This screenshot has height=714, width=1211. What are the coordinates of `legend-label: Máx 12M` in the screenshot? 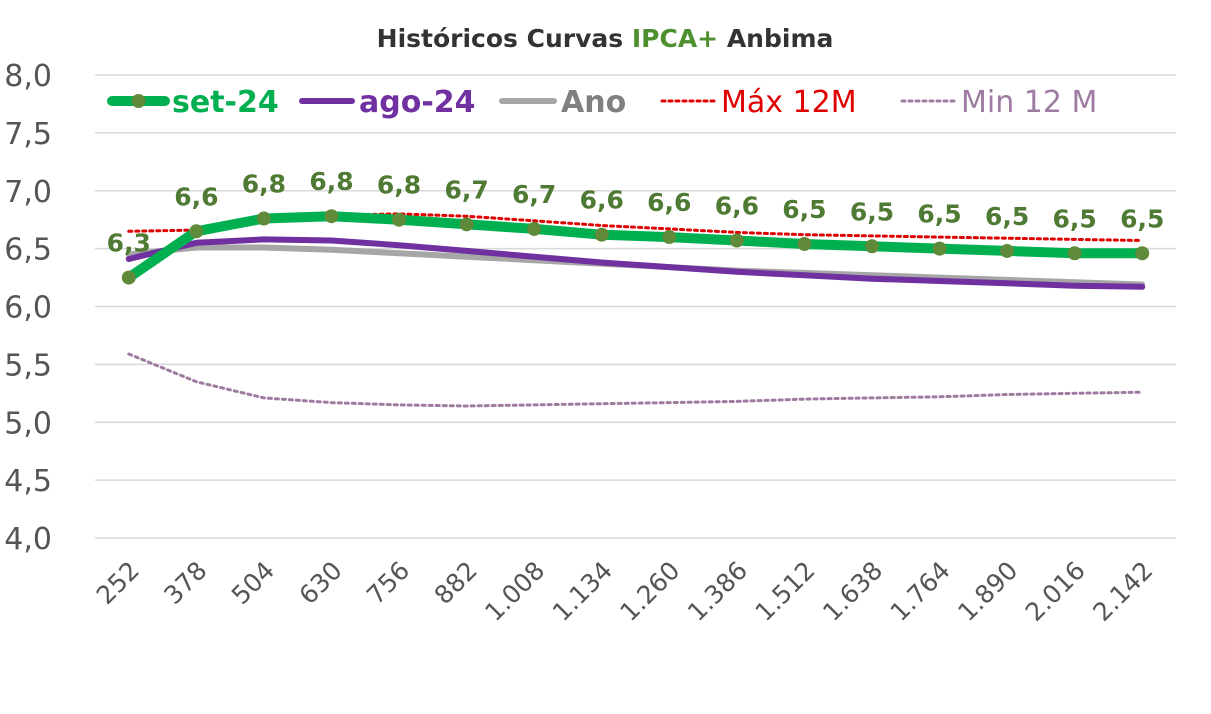 It's located at (789, 102).